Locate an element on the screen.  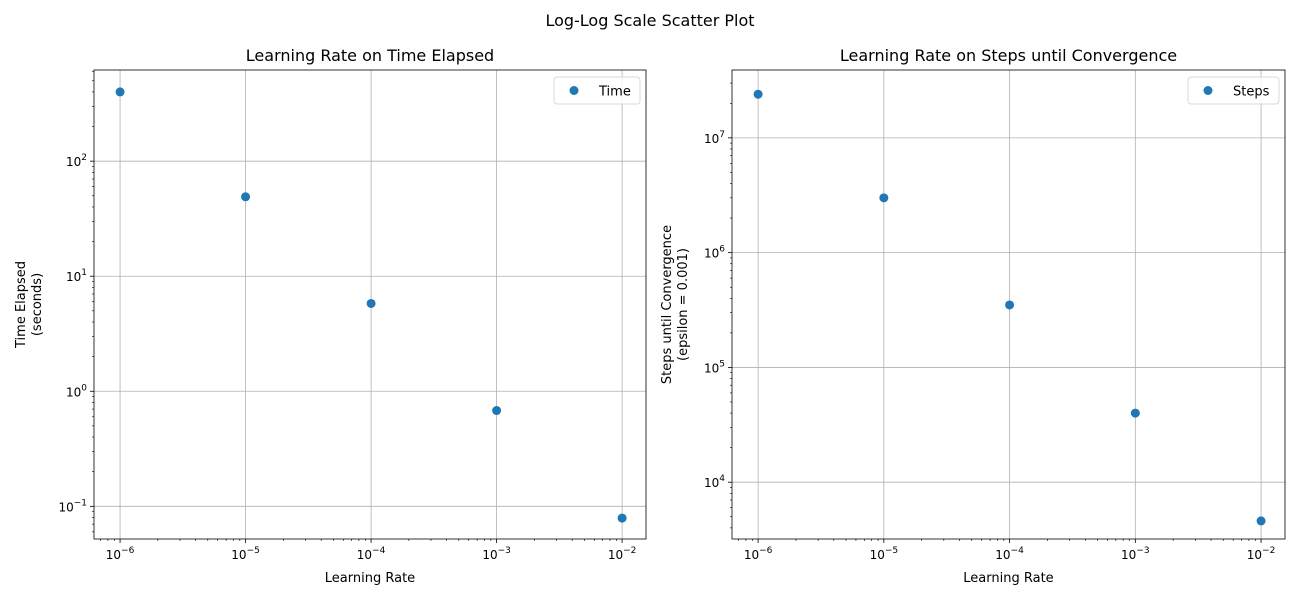
legend-label: Steps is located at coordinates (1251, 92).